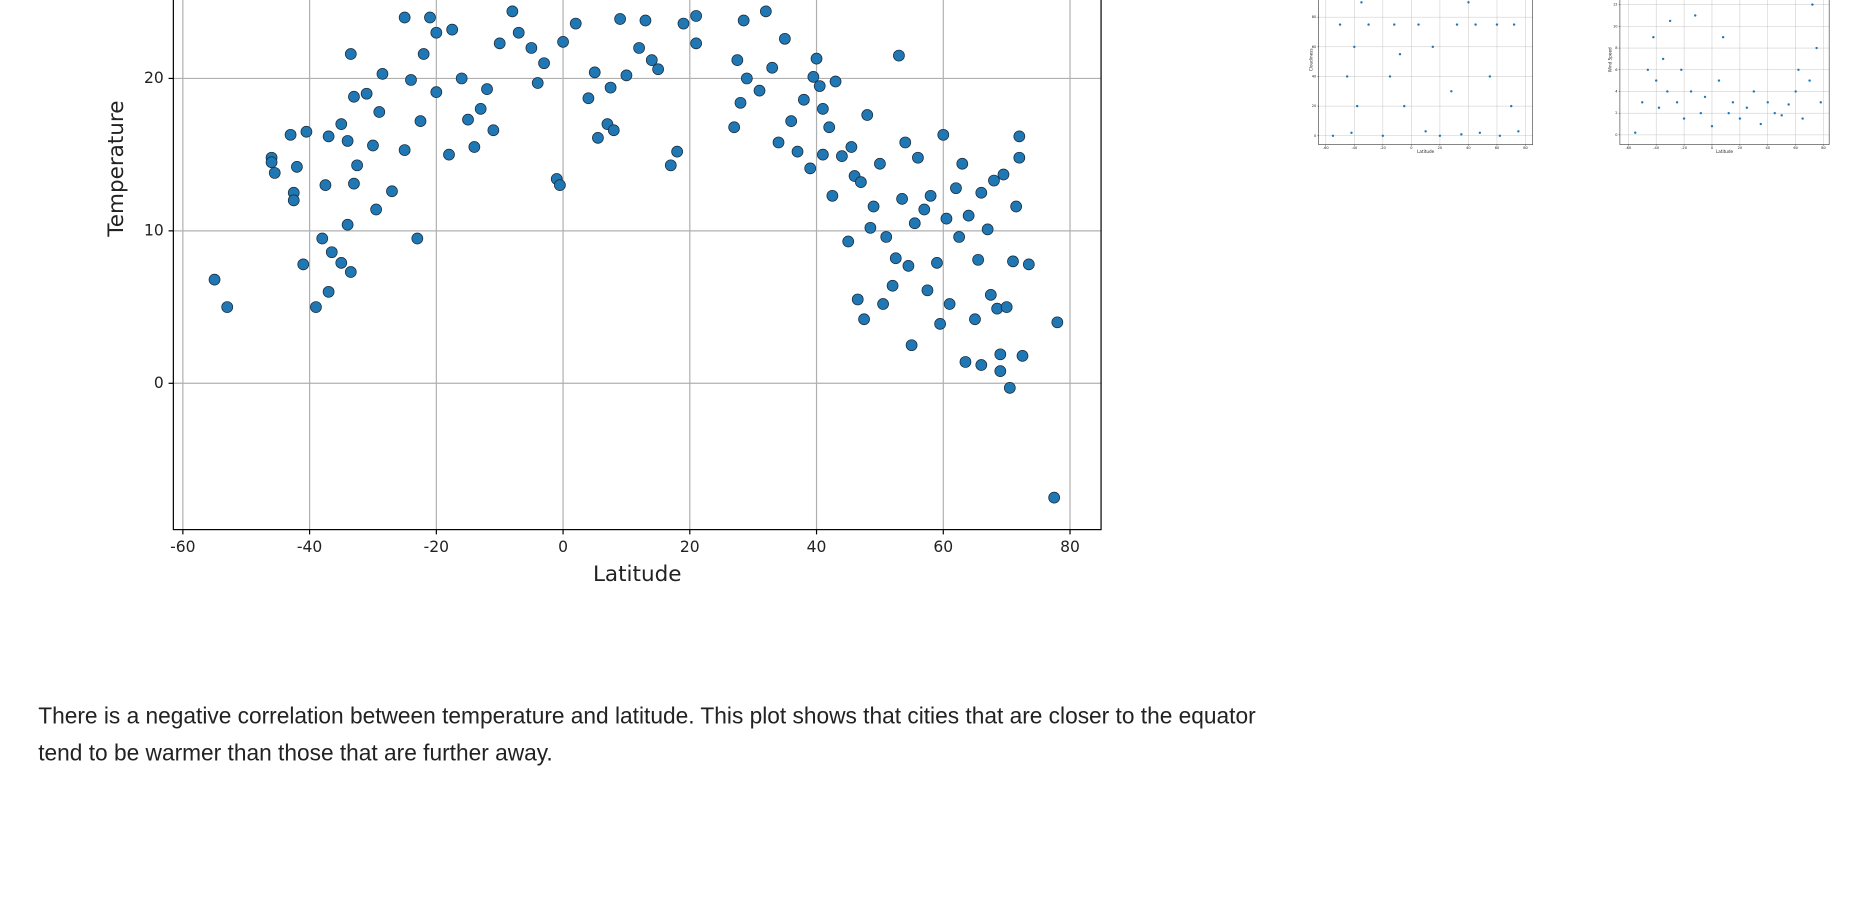  Describe the element at coordinates (690, 547) in the screenshot. I see `x-tick-label: 20` at that location.